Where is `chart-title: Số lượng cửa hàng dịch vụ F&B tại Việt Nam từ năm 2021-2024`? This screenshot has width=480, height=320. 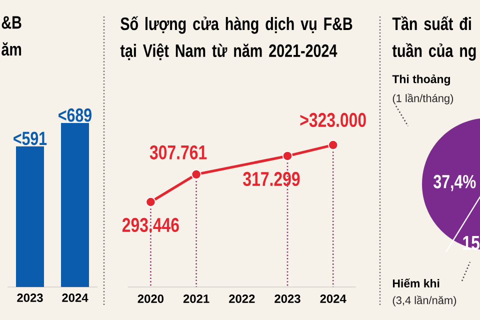 chart-title: Số lượng cửa hàng dịch vụ F&B tại Việt Nam từ năm 2021-2024 is located at coordinates (236, 38).